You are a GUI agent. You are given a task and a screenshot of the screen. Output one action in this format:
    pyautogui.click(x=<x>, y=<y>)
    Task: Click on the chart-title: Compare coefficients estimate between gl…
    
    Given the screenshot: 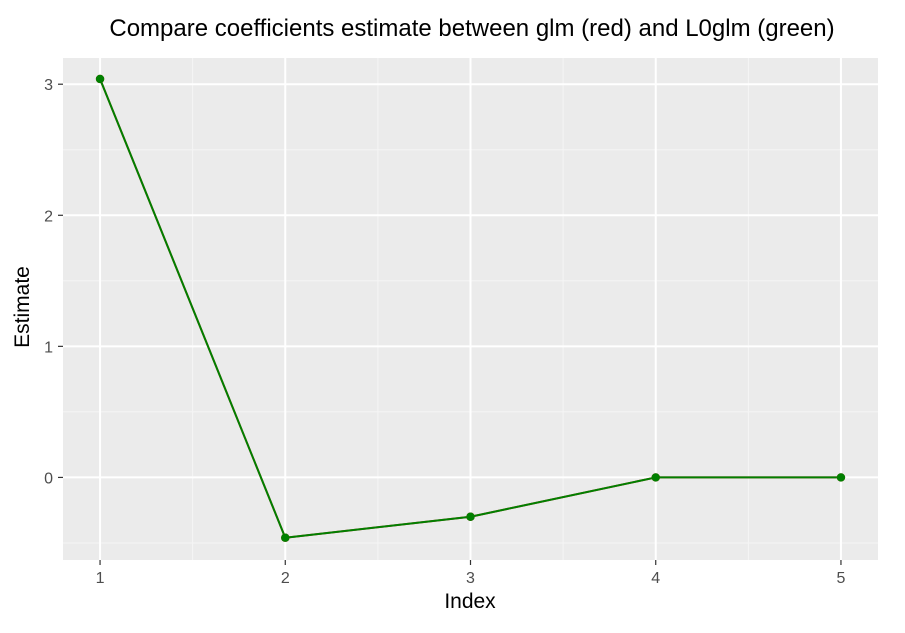 What is the action you would take?
    pyautogui.click(x=471, y=28)
    